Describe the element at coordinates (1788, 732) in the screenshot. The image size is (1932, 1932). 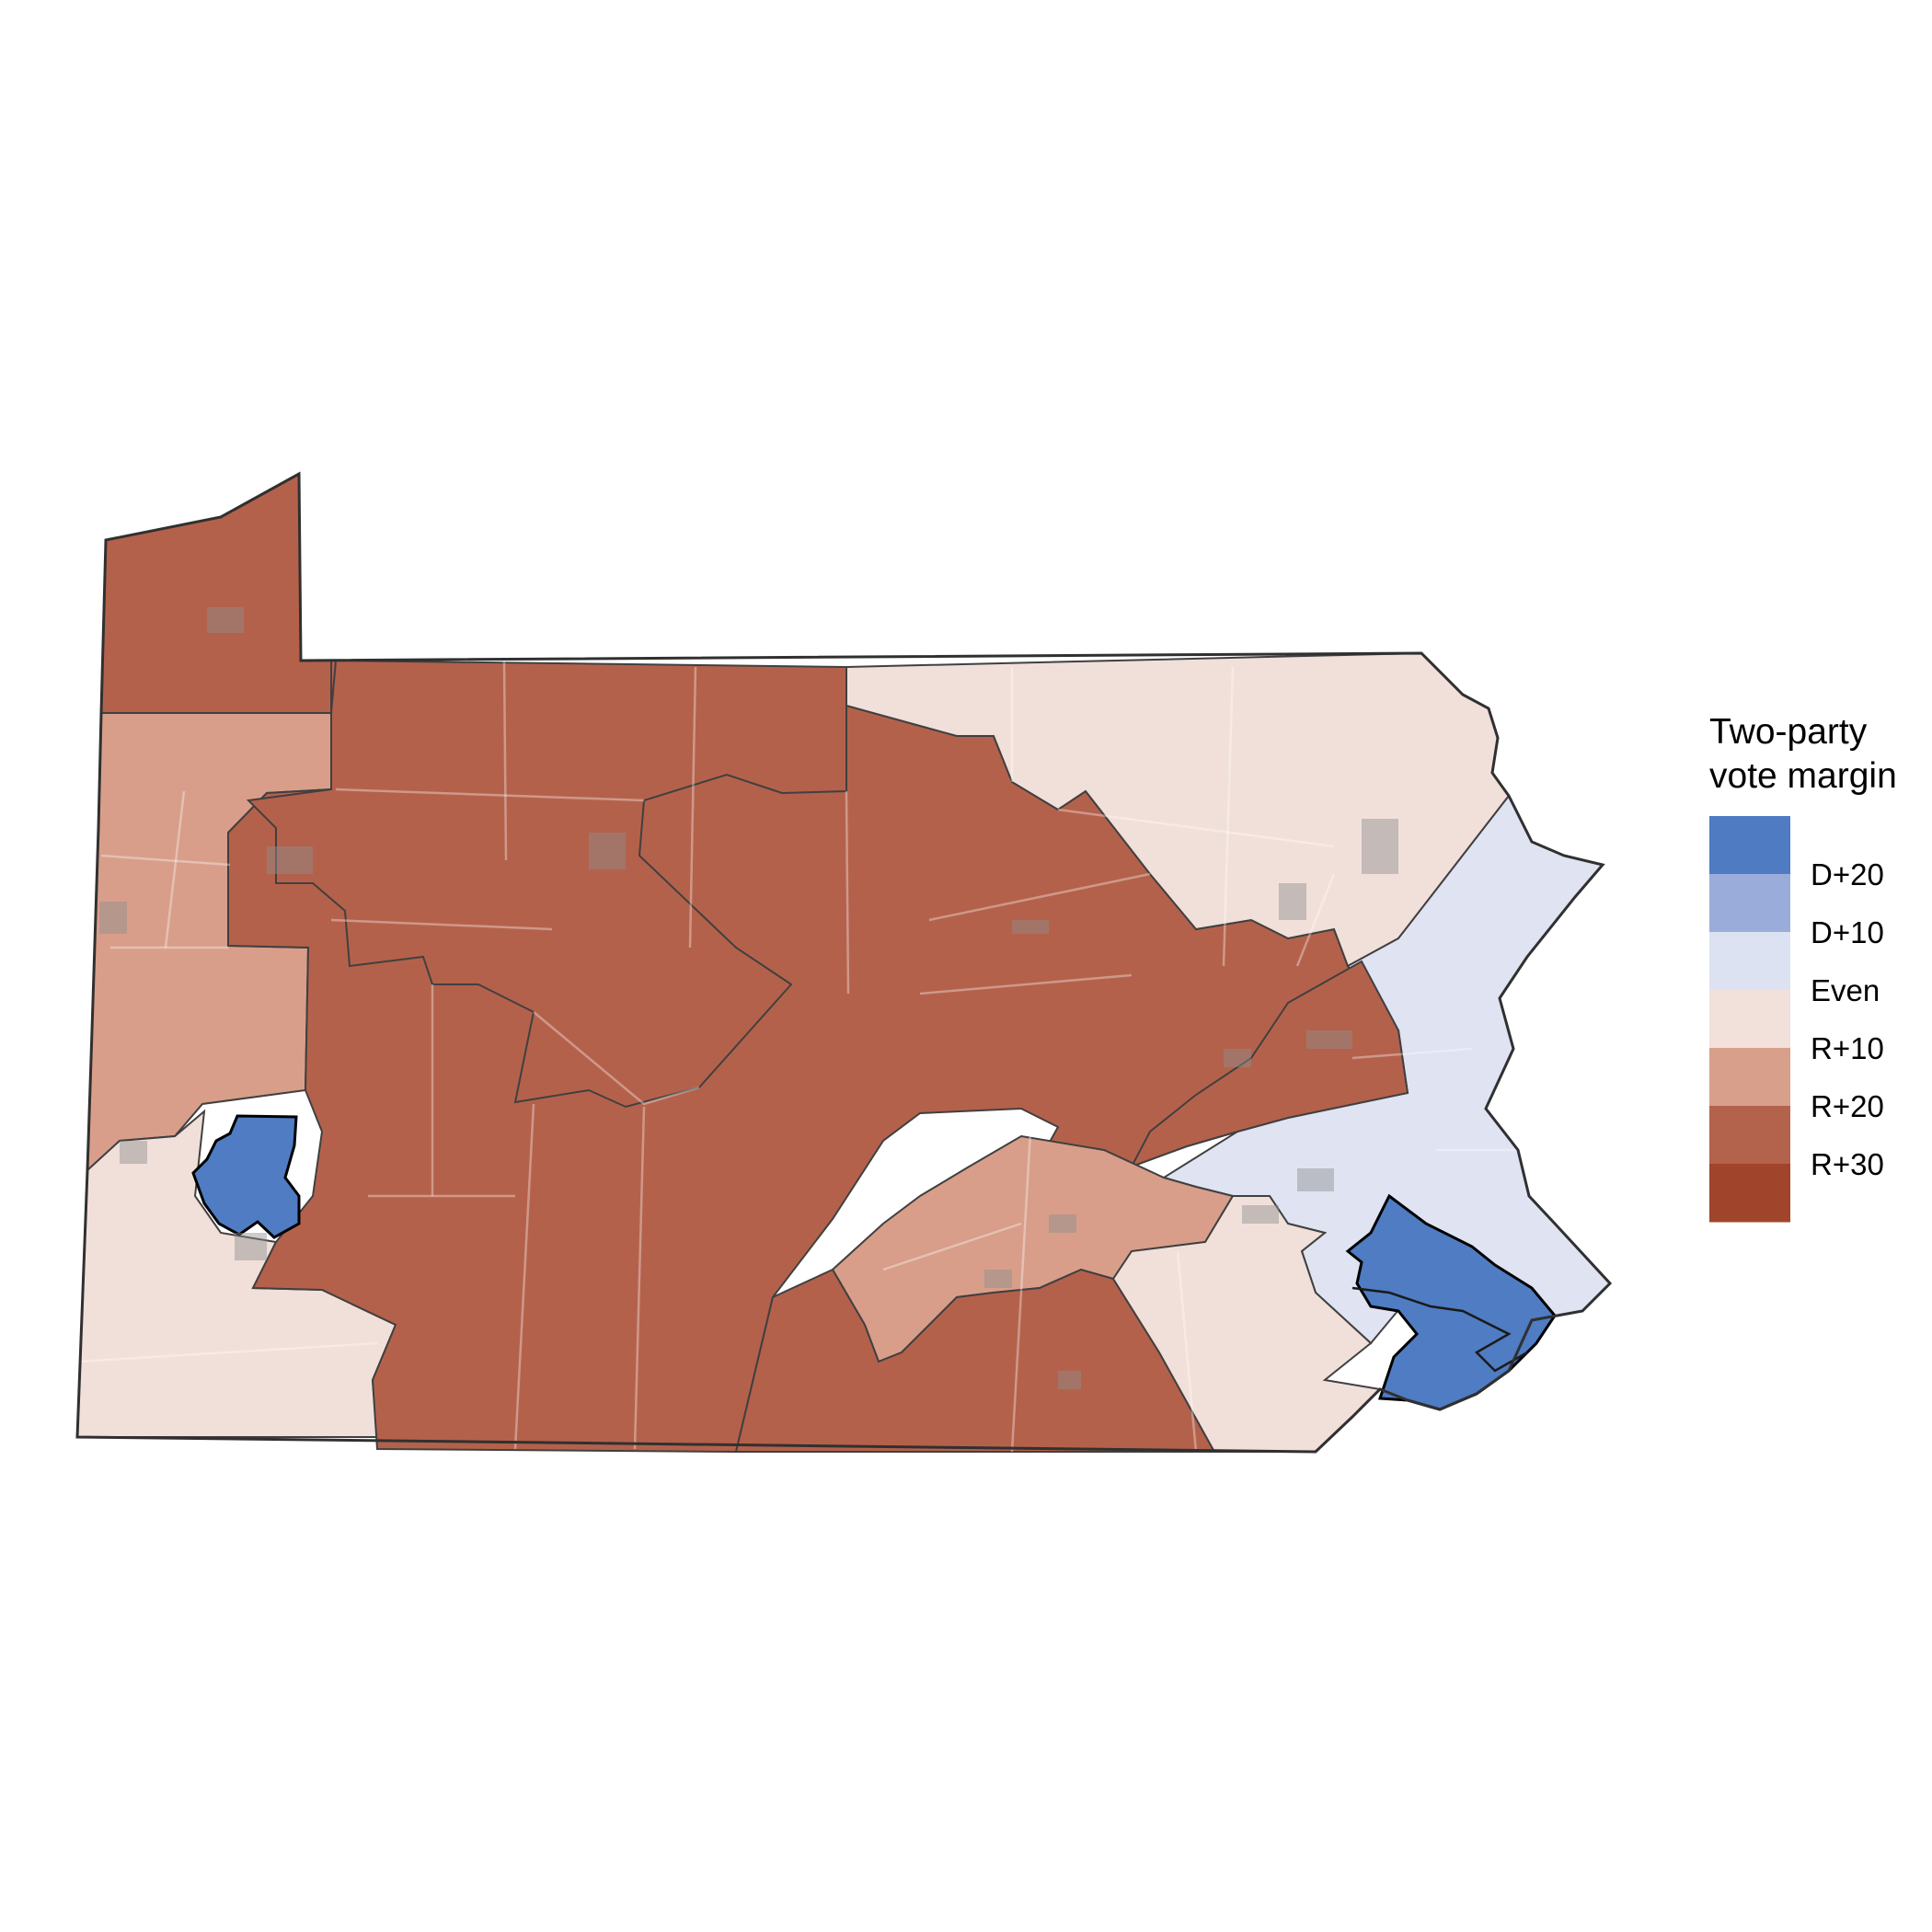
I see `legend-title-line1: Two-party` at that location.